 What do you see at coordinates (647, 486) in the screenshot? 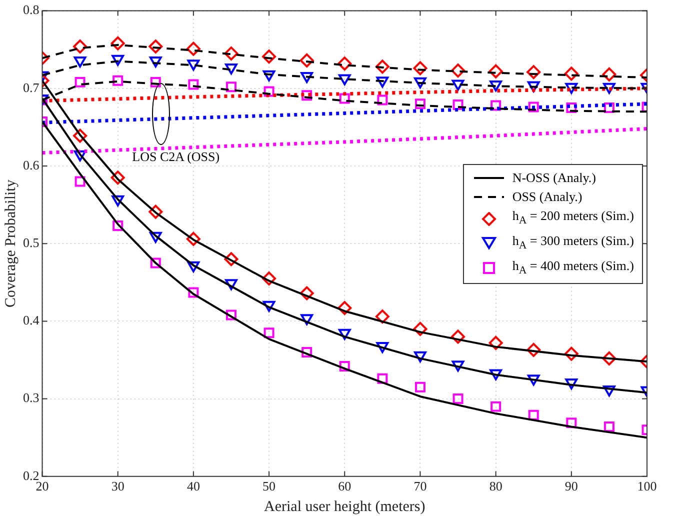
I see `x-tick-label: 100` at bounding box center [647, 486].